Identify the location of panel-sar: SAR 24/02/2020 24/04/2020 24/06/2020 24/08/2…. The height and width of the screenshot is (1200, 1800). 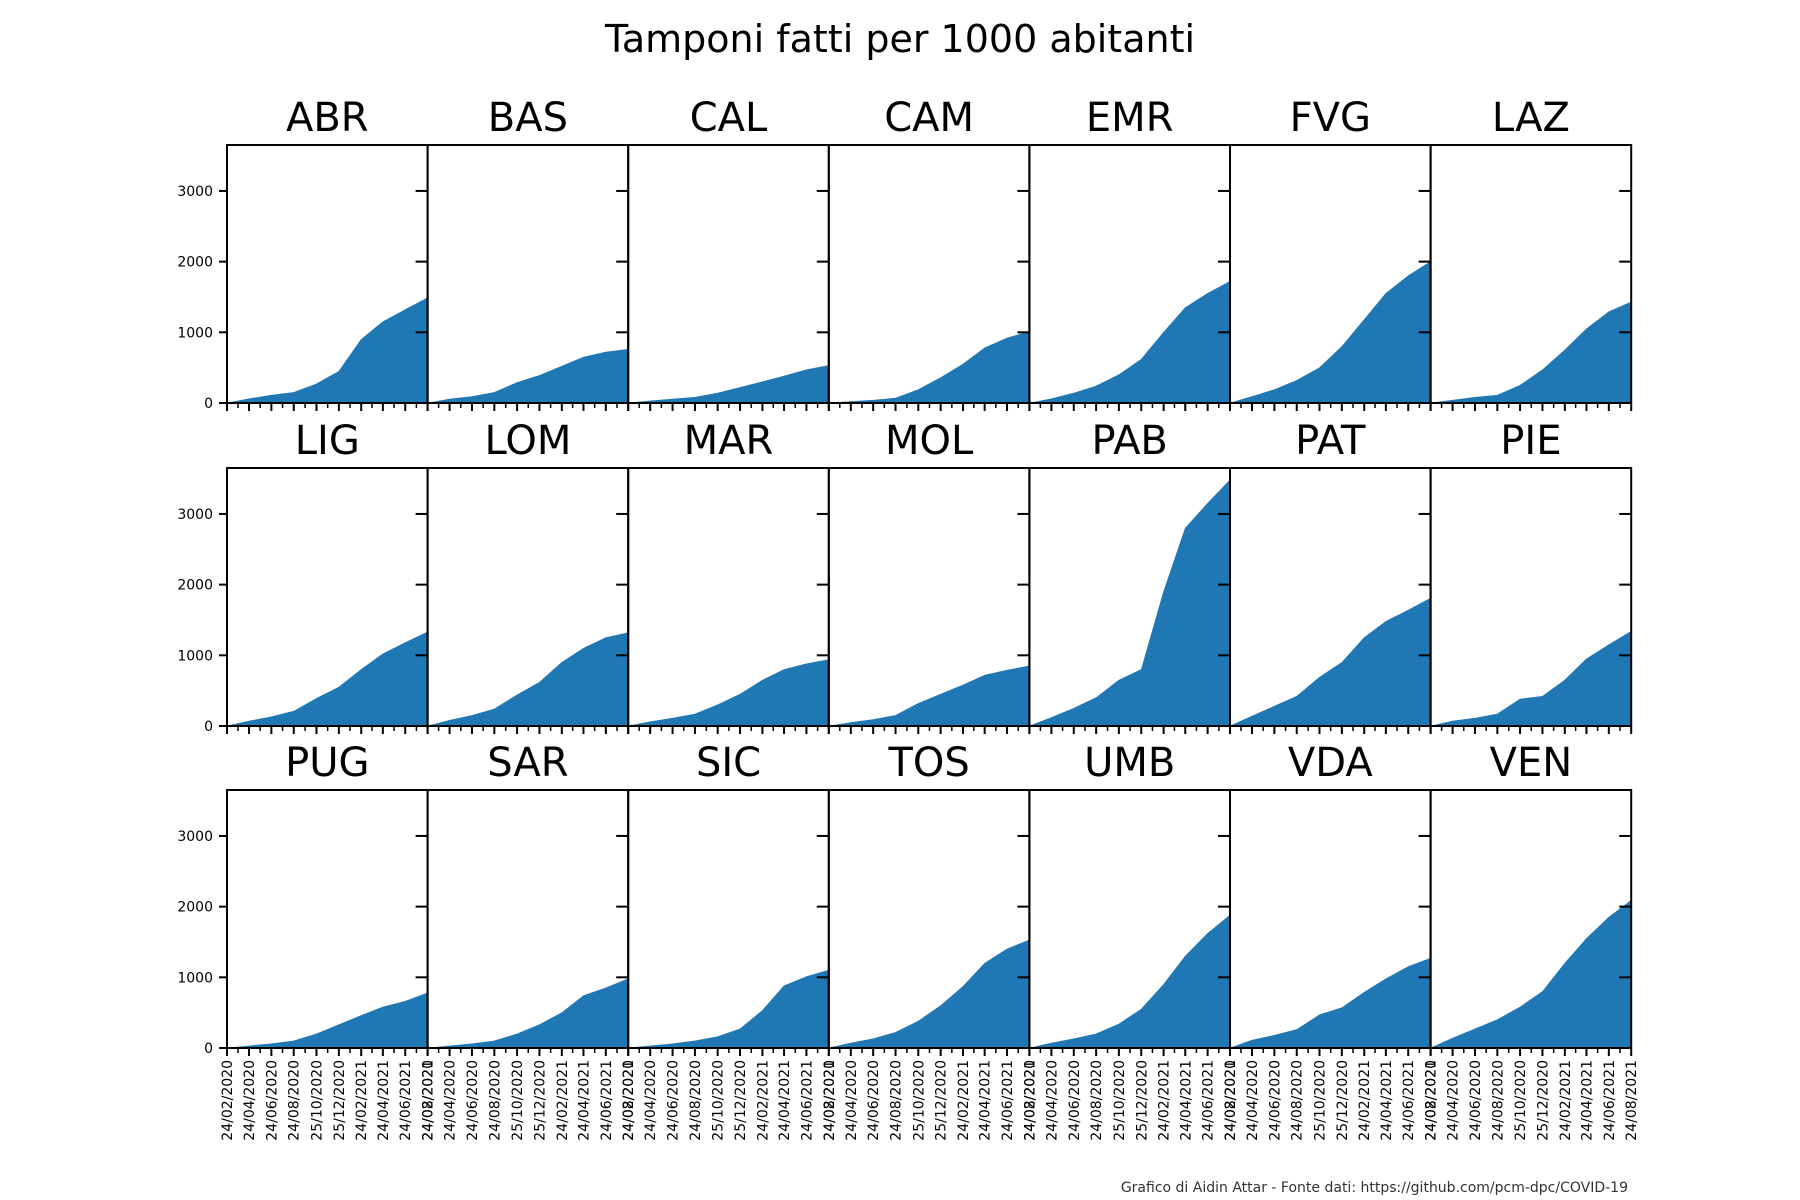
(529, 940).